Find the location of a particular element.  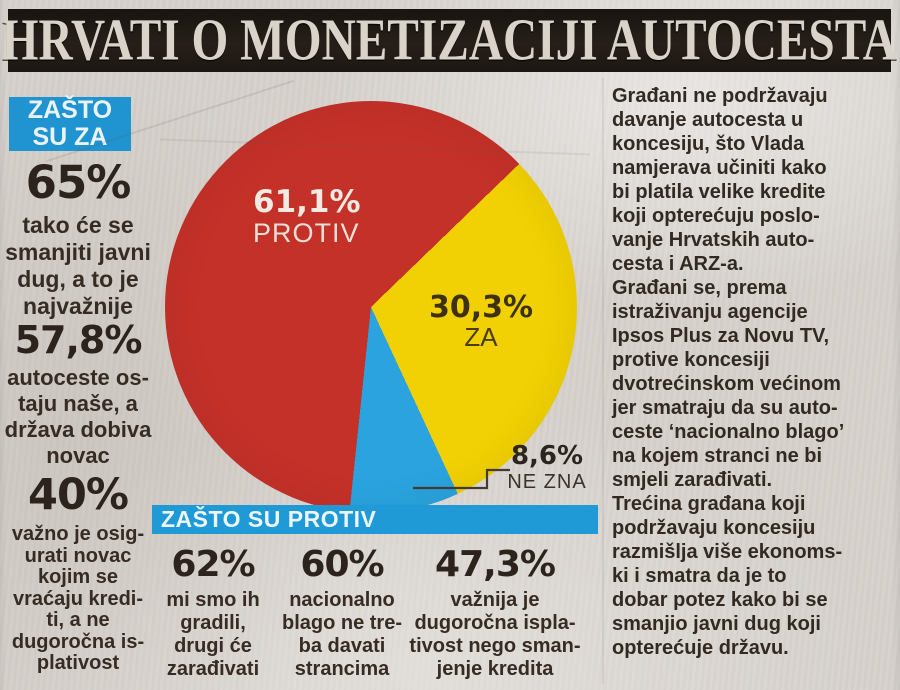

pie-name-za: ZA is located at coordinates (481, 337).